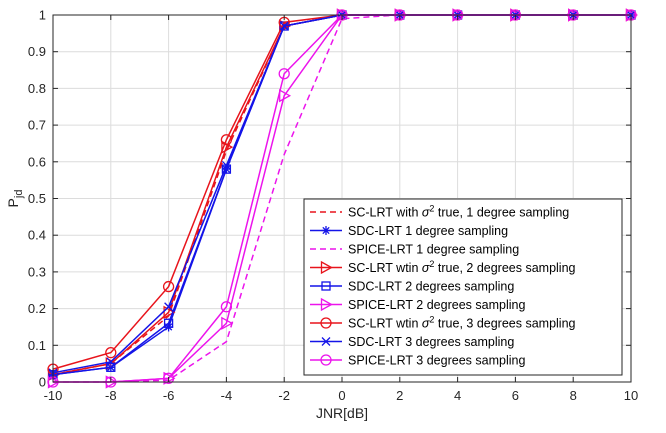  Describe the element at coordinates (37, 198) in the screenshot. I see `y-tick-label: 0.5` at that location.